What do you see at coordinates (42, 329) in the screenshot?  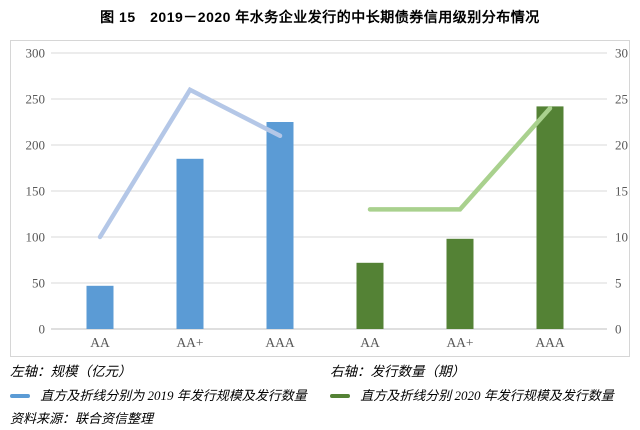 I see `left-axis-tick: 0` at bounding box center [42, 329].